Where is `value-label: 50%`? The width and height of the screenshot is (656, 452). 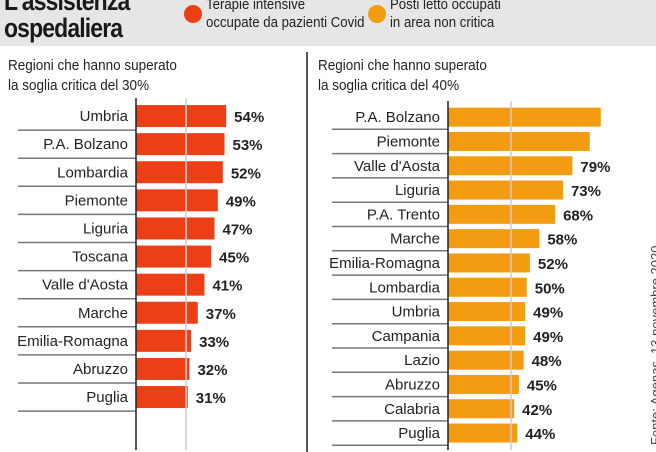 value-label: 50% is located at coordinates (550, 288).